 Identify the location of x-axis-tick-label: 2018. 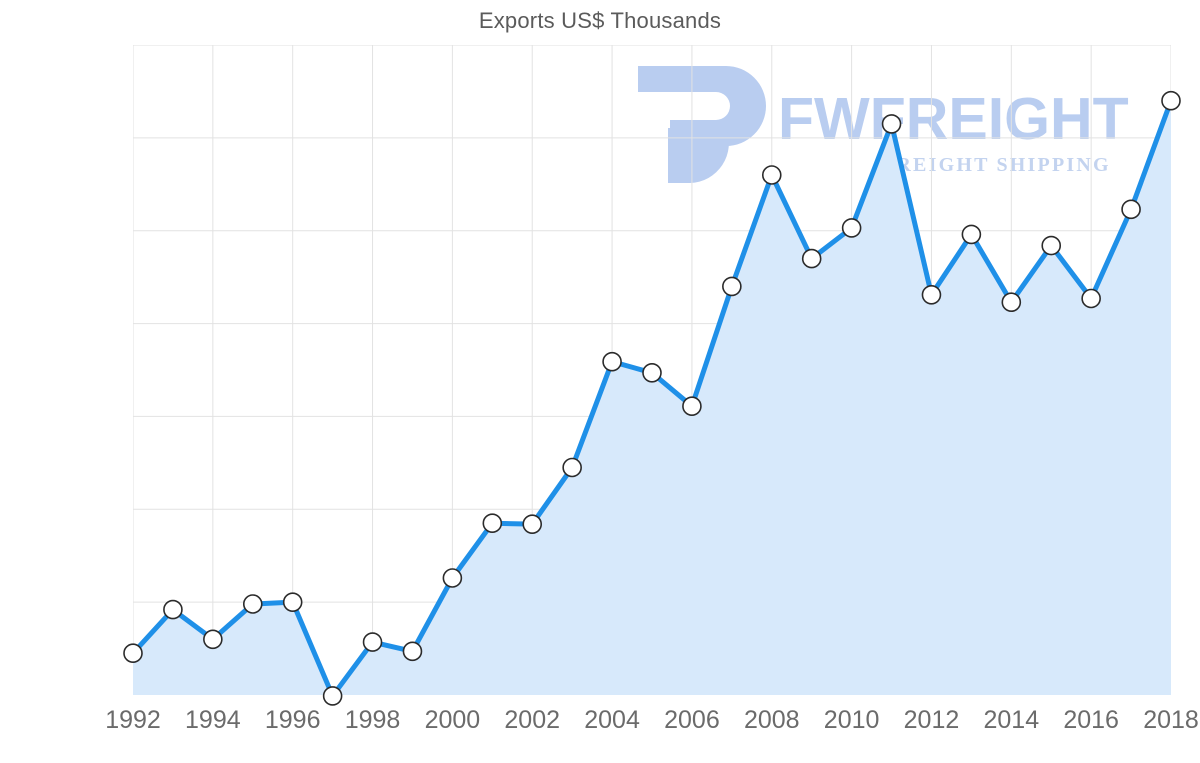
(1171, 720).